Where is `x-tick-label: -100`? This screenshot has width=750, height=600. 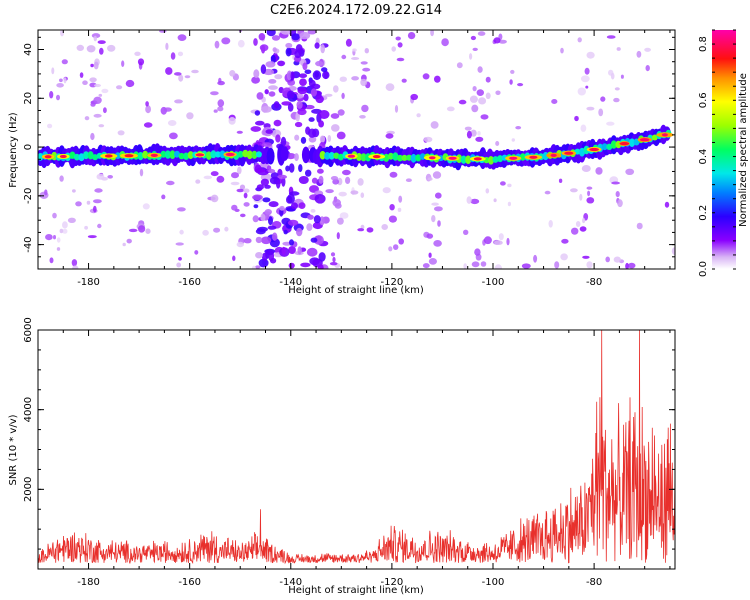
x-tick-label: -100 is located at coordinates (493, 582).